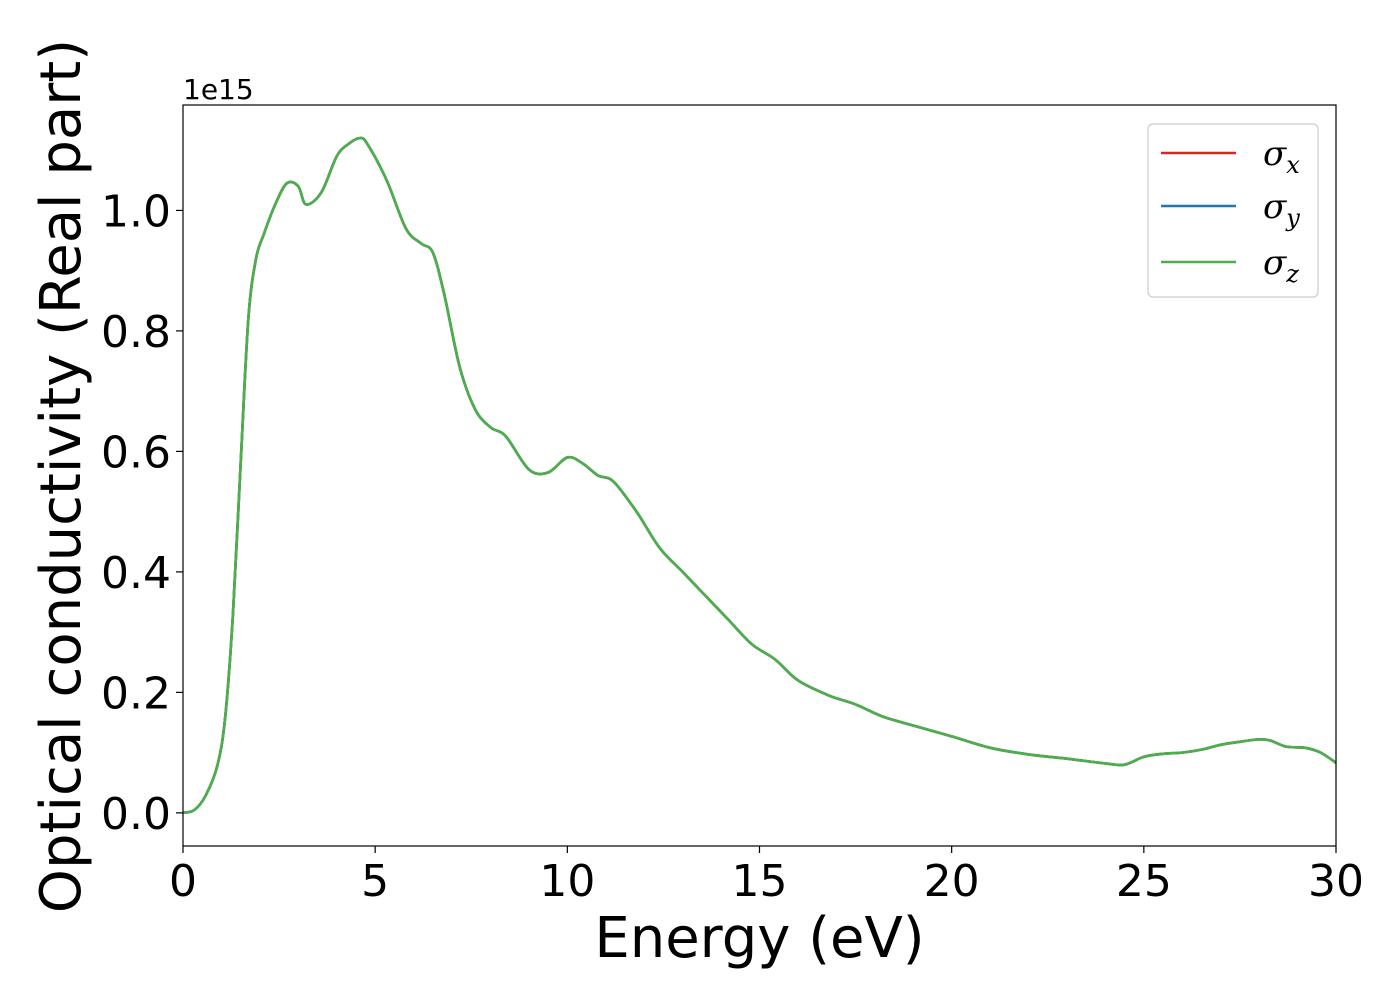 This screenshot has height=1000, width=1400. I want to click on y-axis: 0.0 0.2 0.4 0.6 0.8 1.0, so click(142, 513).